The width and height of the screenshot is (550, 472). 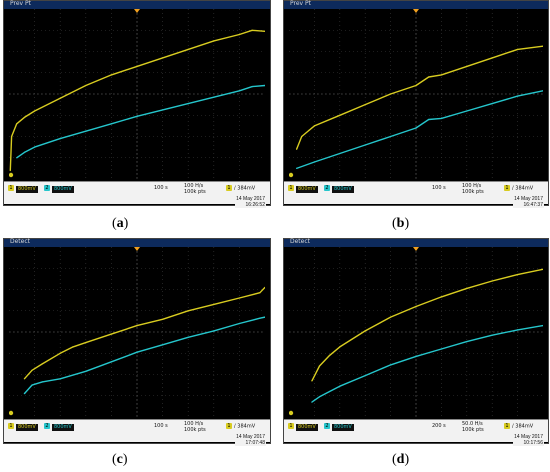 I want to click on timestamp: 14 May 2017 16:47:37, so click(x=528, y=202).